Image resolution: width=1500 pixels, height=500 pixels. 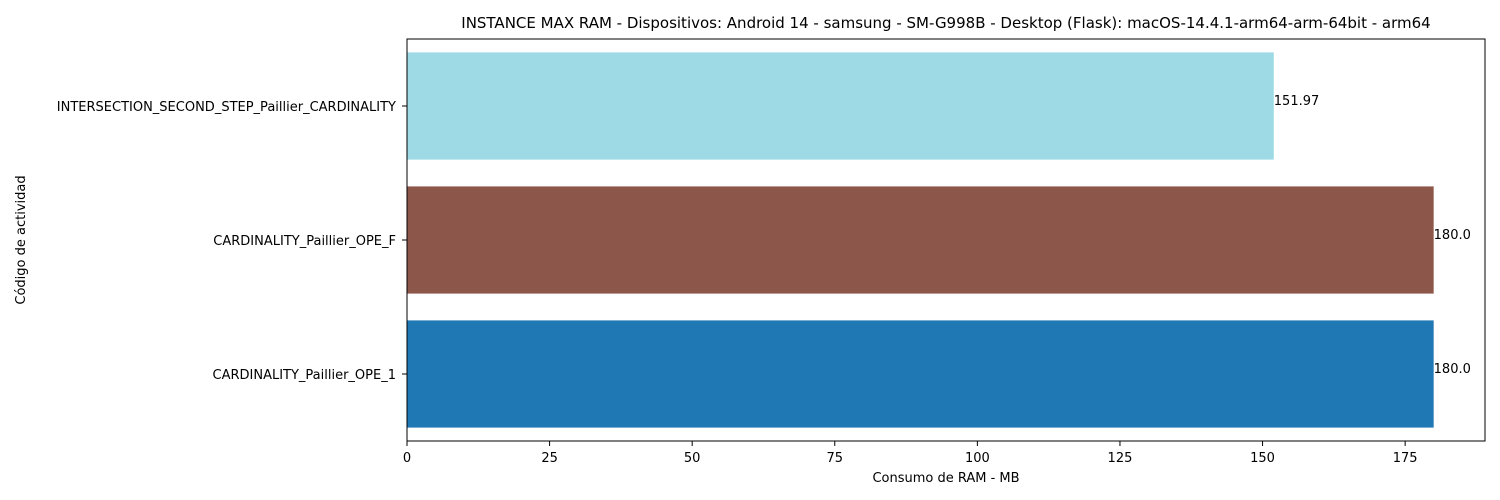 I want to click on x-tick-label: 50, so click(x=692, y=458).